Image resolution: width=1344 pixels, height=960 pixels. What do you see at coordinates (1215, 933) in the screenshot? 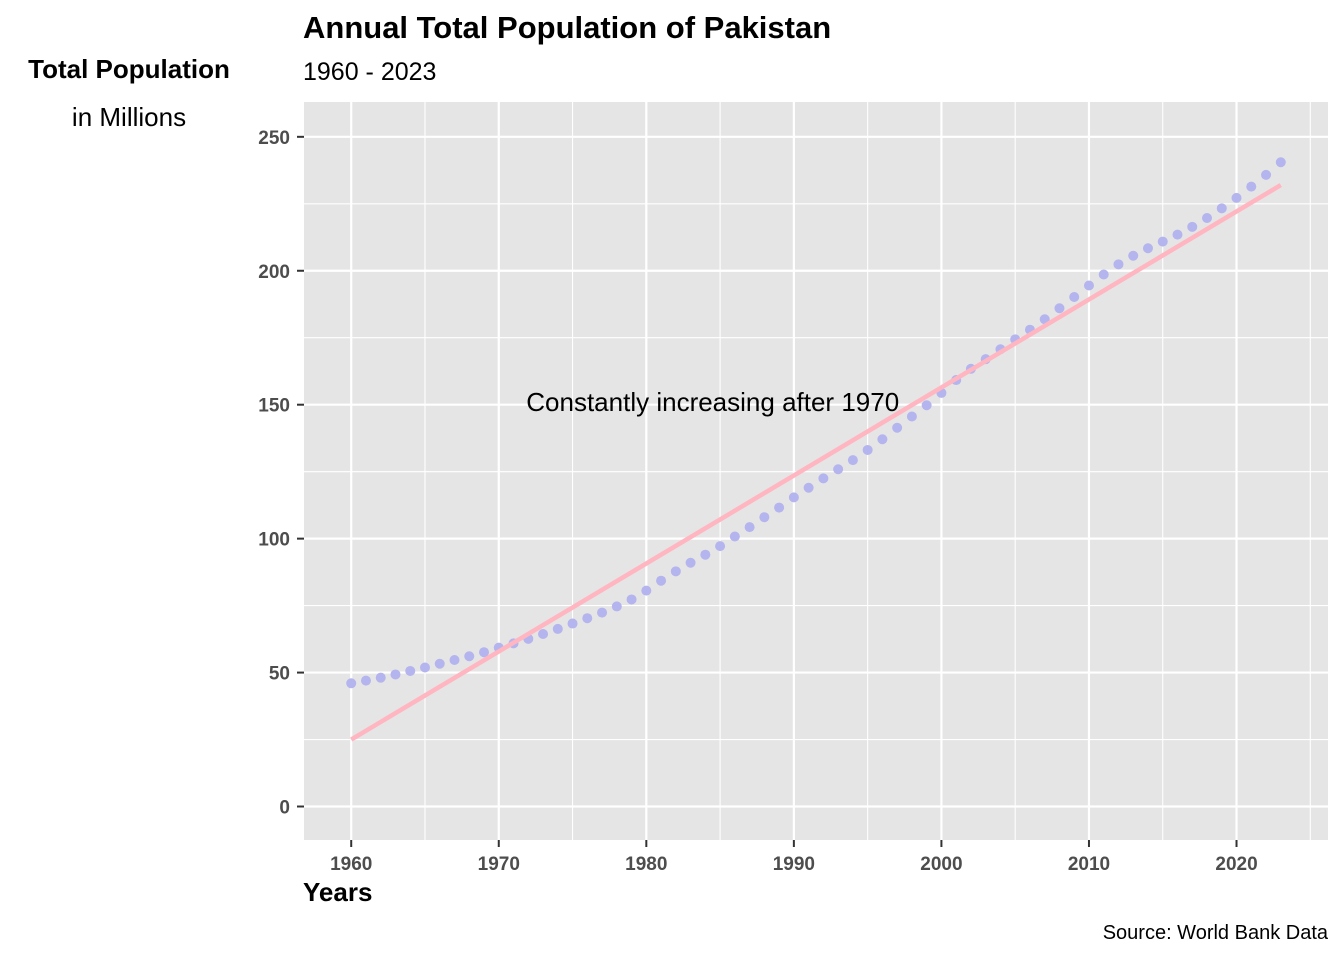
I see `source-caption: Source: World Bank Data` at bounding box center [1215, 933].